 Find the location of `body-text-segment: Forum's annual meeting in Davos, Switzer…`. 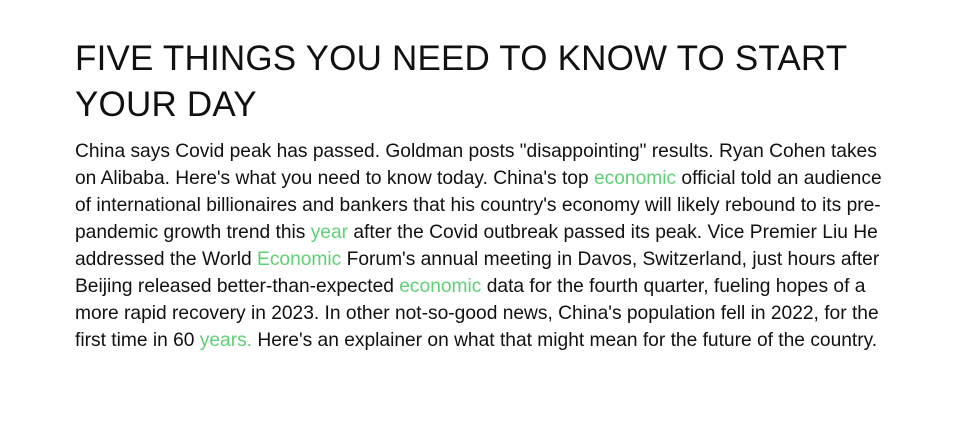

body-text-segment: Forum's annual meeting in Davos, Switzer… is located at coordinates (477, 273).